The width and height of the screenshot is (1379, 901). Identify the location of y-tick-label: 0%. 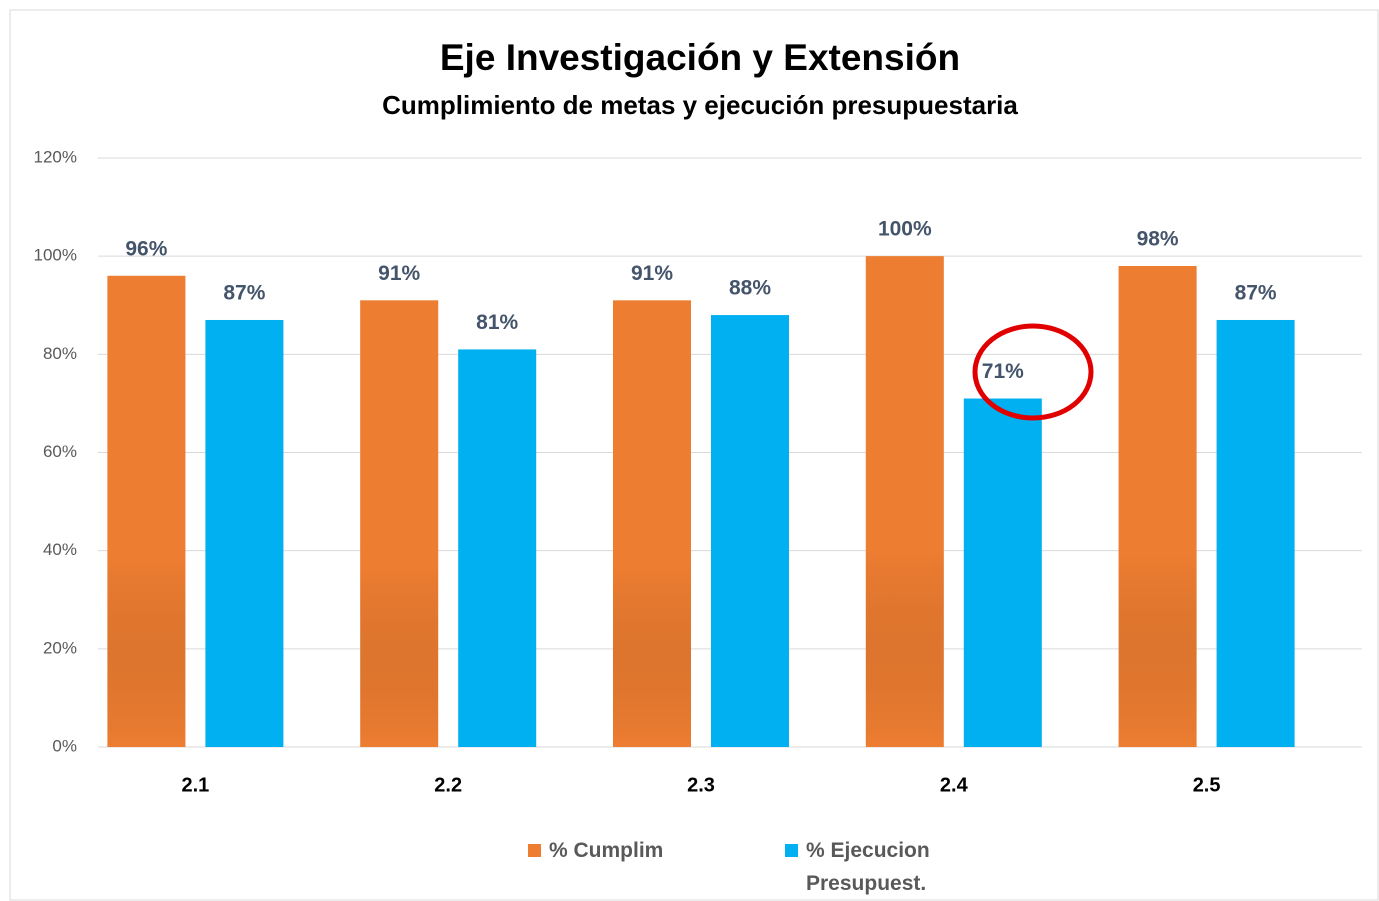
(64, 745).